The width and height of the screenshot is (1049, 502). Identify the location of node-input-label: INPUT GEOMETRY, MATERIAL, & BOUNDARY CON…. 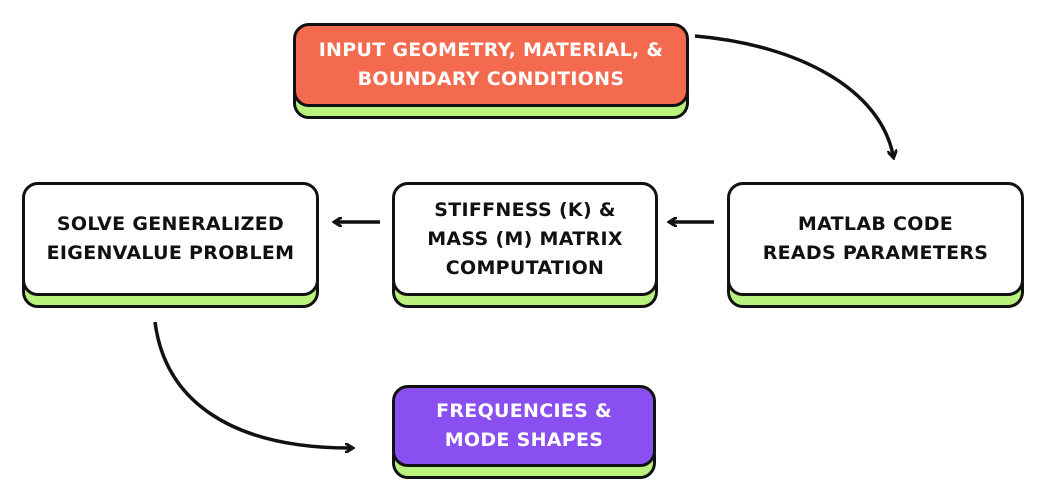
(491, 65).